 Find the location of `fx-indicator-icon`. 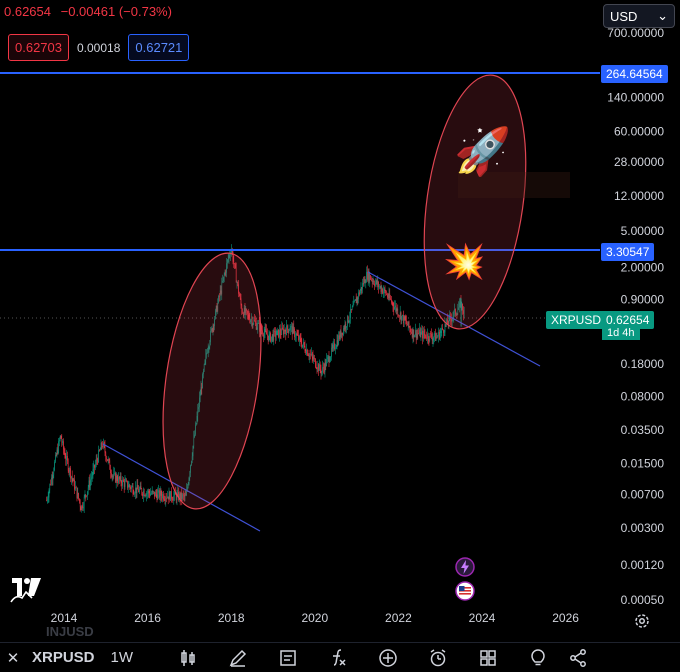

fx-indicator-icon is located at coordinates (338, 657).